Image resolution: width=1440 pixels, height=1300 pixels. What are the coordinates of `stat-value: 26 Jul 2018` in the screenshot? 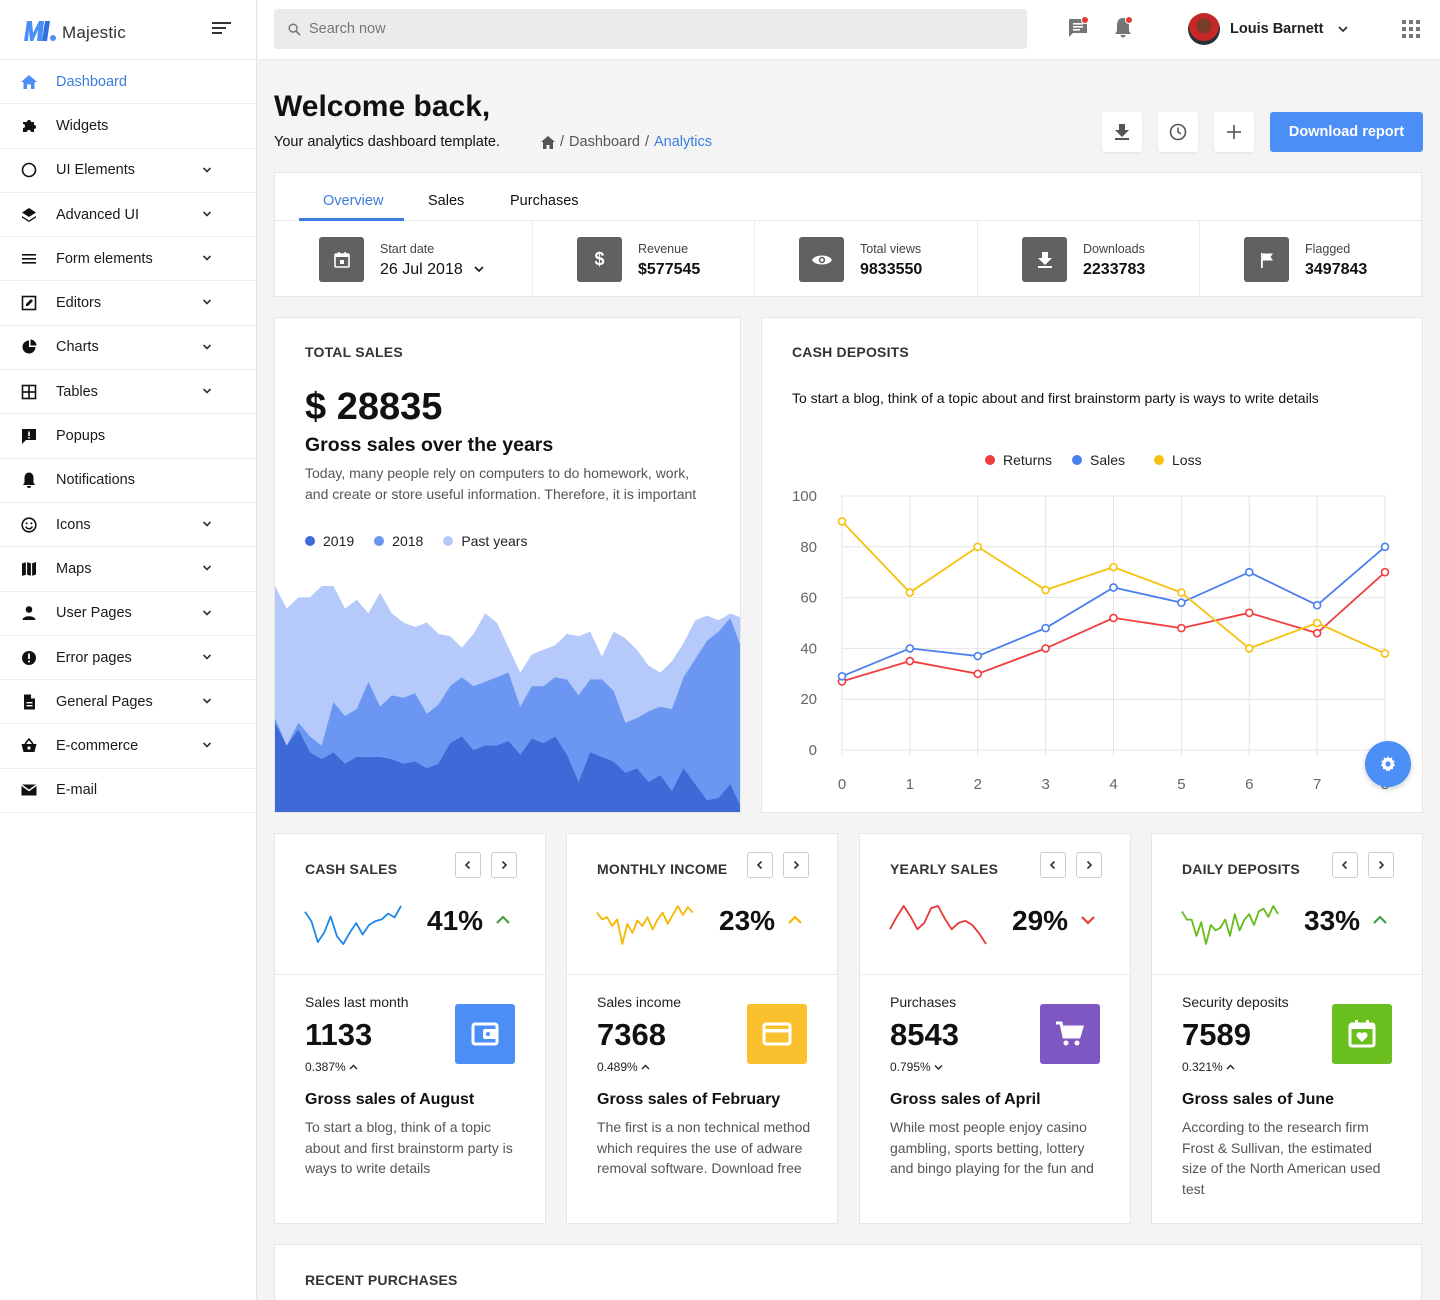 It's located at (432, 270).